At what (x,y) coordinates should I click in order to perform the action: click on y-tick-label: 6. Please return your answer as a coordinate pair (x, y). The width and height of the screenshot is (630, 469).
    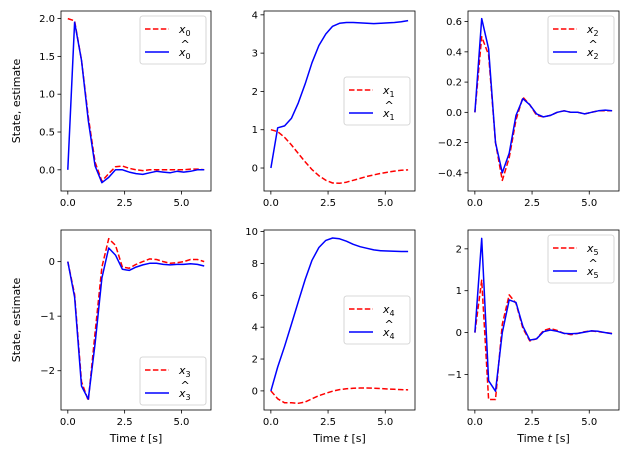
    Looking at the image, I should click on (255, 296).